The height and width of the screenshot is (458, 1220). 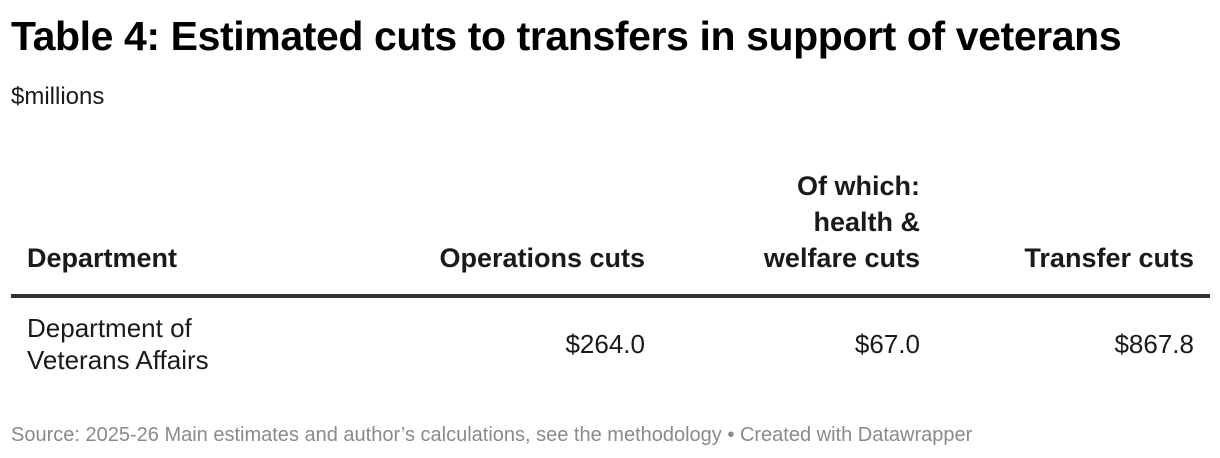 I want to click on cell-transfer-cuts: $867.8, so click(x=1154, y=344).